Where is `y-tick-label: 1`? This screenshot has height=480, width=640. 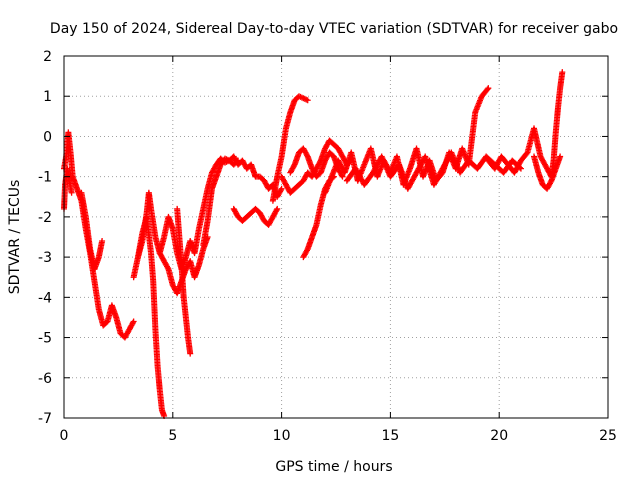
y-tick-label: 1 is located at coordinates (47, 97).